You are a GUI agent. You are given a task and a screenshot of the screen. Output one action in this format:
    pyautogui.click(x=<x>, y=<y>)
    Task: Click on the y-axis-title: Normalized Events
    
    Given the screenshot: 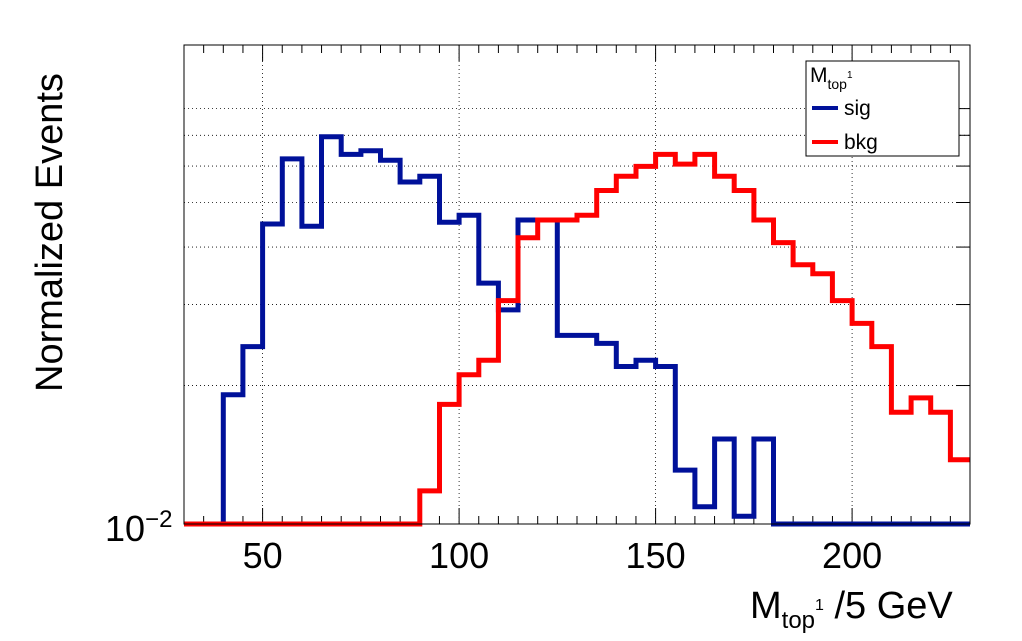 What is the action you would take?
    pyautogui.click(x=50, y=232)
    